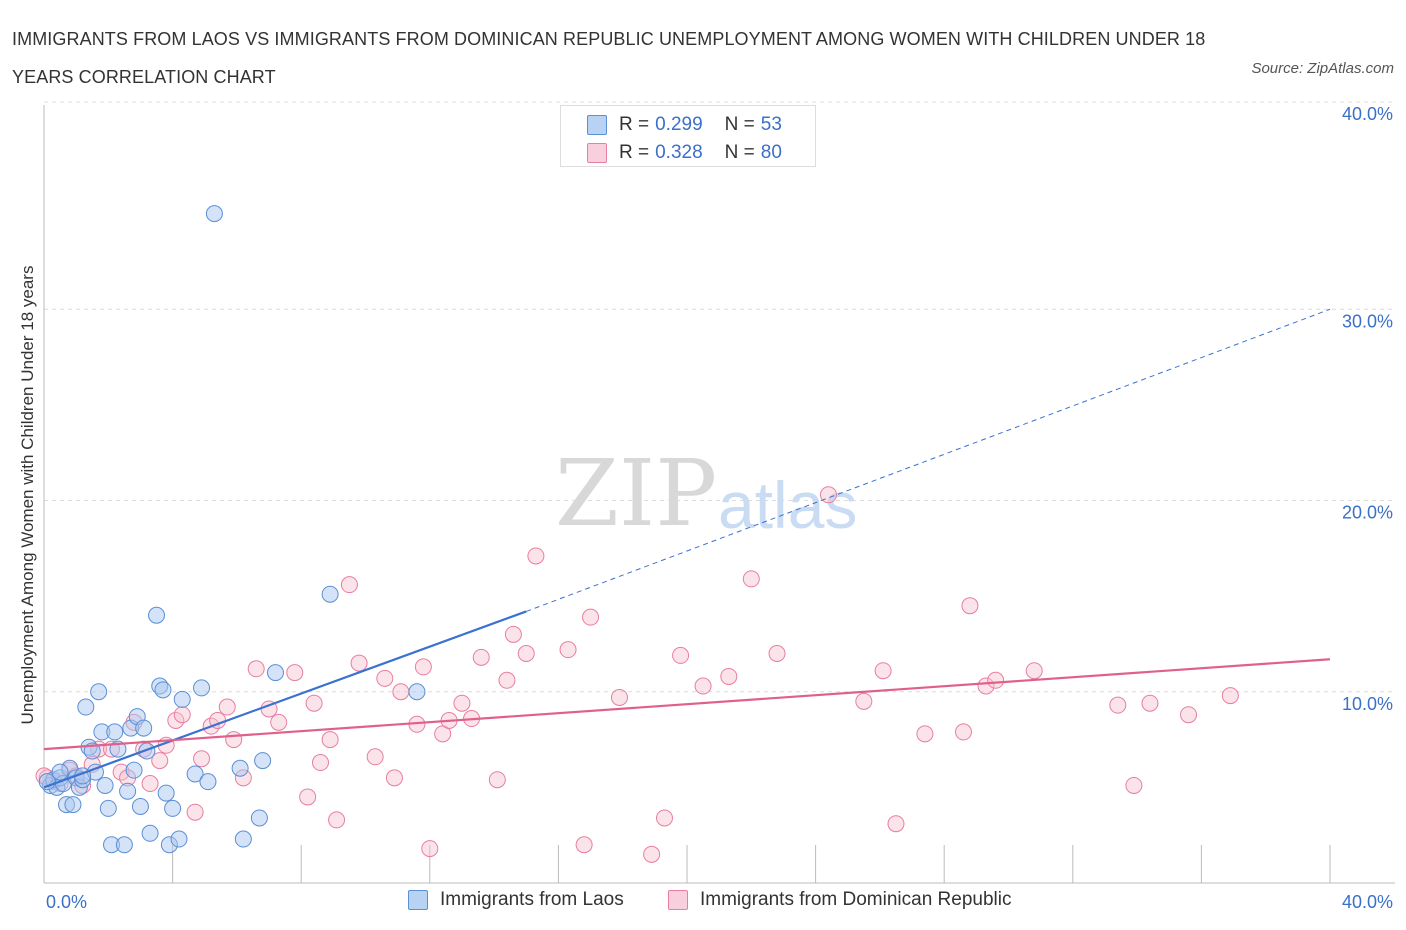 This screenshot has height=930, width=1406. What do you see at coordinates (285, 699) in the screenshot?
I see `laos-trend-line` at bounding box center [285, 699].